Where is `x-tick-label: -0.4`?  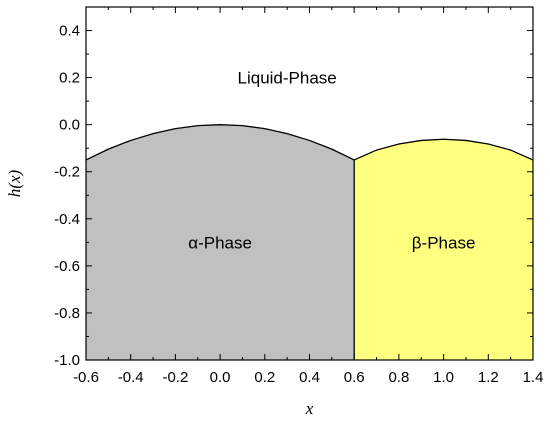
x-tick-label: -0.4 is located at coordinates (131, 377).